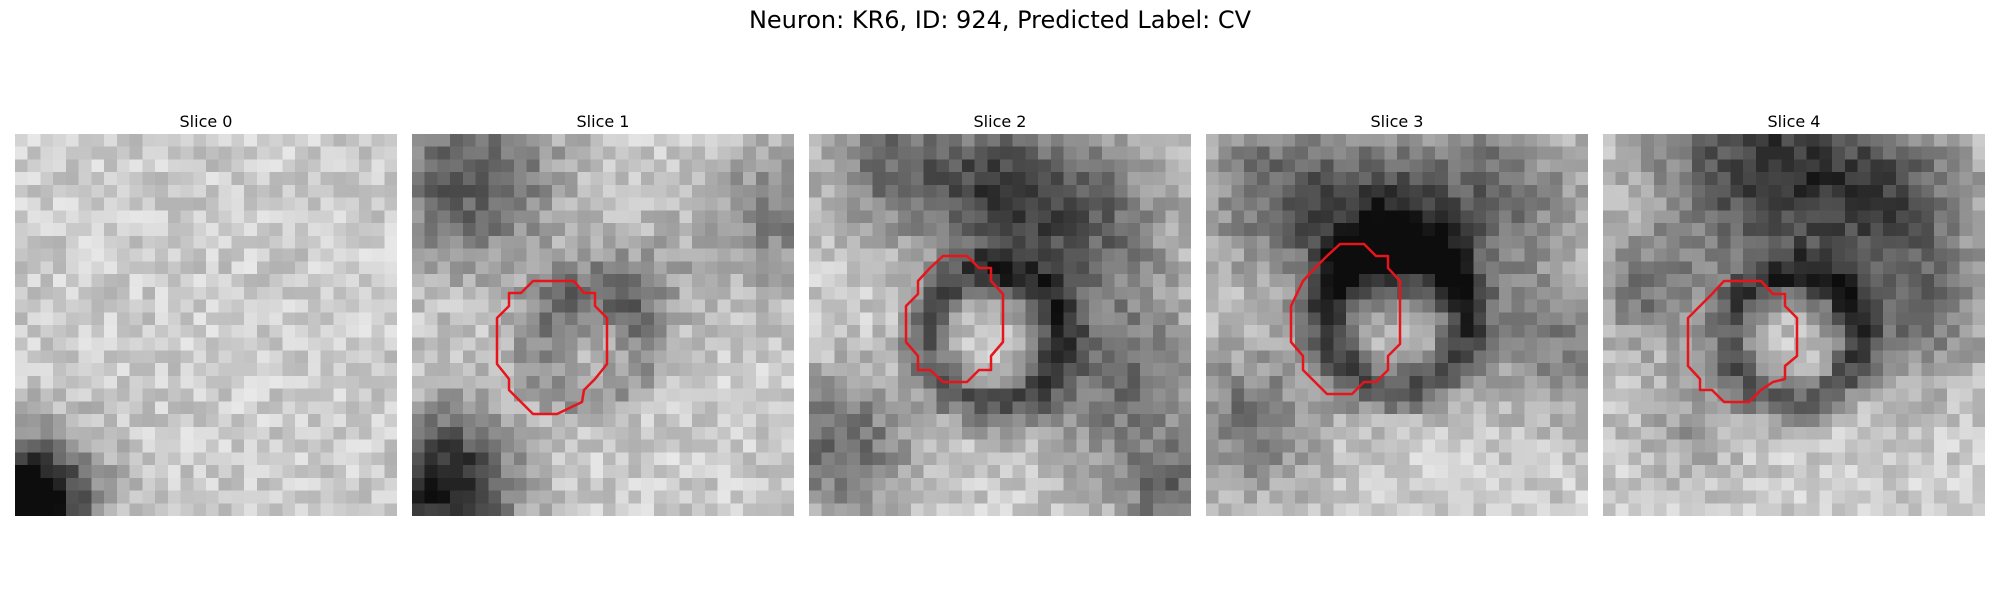  I want to click on slice-title: Slice 2, so click(1000, 121).